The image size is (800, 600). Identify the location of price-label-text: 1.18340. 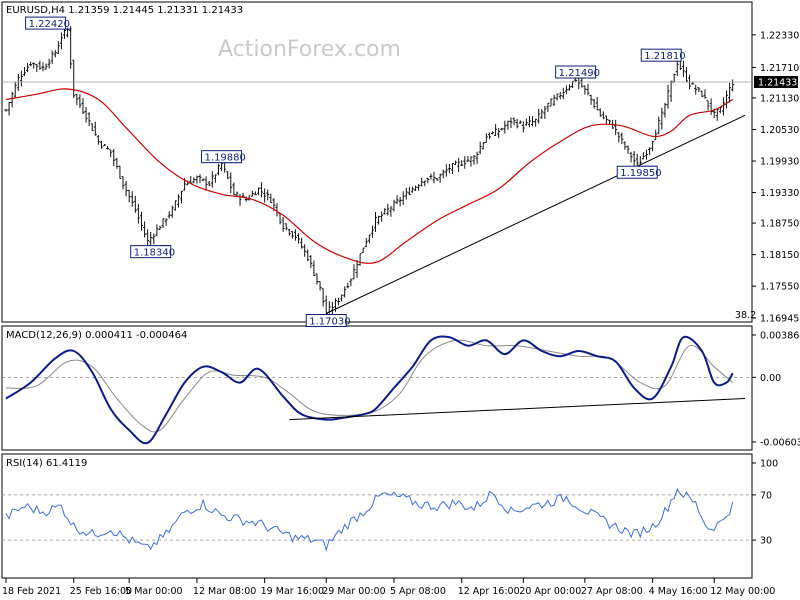
(154, 253).